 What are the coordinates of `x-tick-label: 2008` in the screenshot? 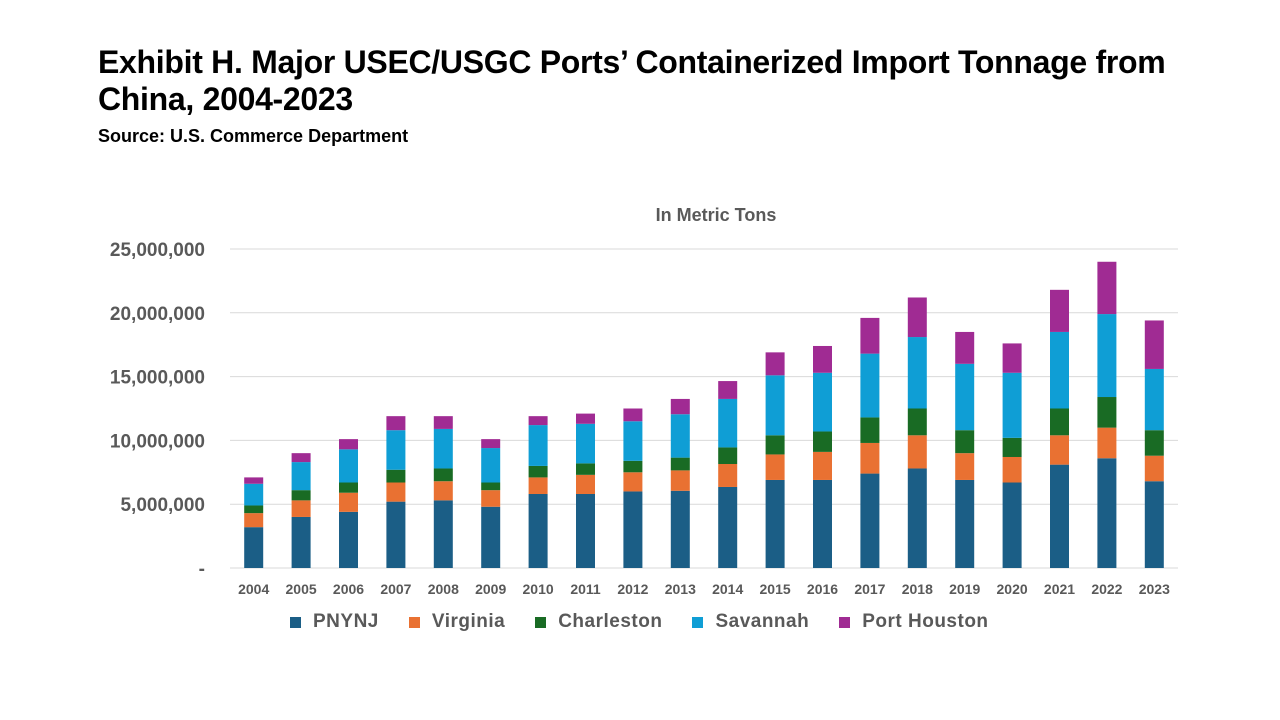 It's located at (443, 589).